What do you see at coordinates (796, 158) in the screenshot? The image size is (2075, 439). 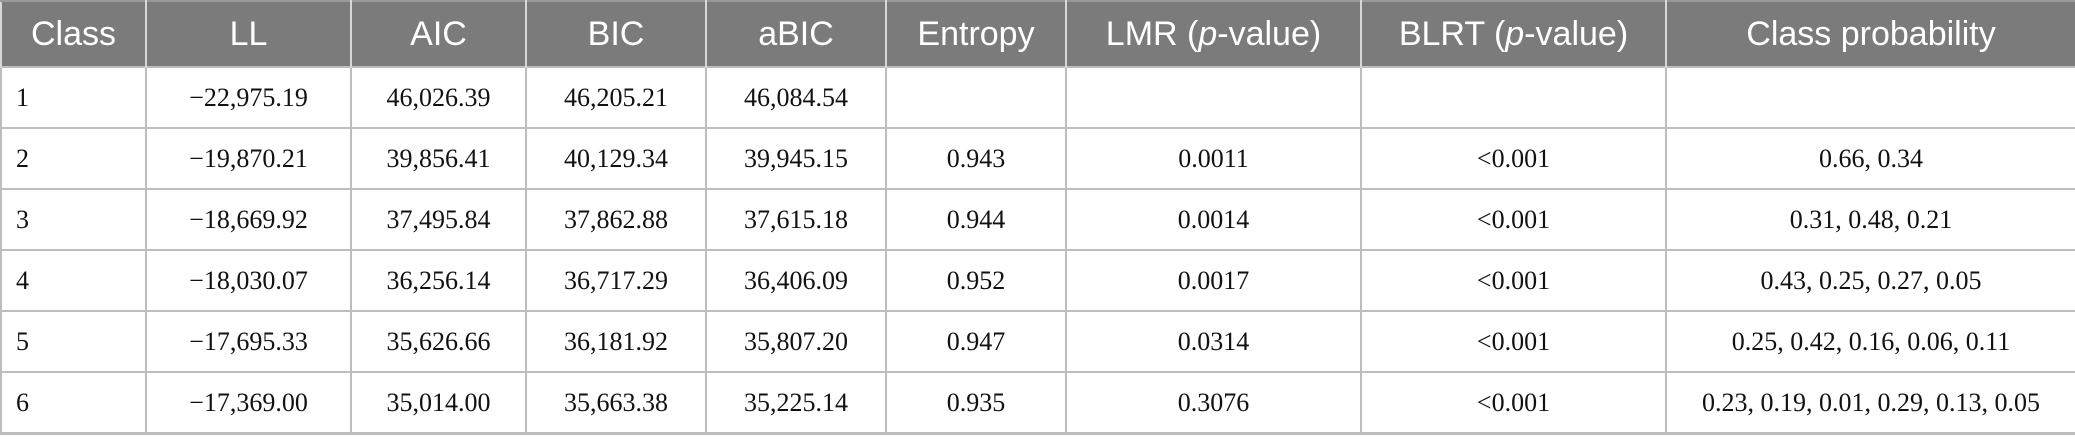 I see `cell-abic: 39,945.15` at bounding box center [796, 158].